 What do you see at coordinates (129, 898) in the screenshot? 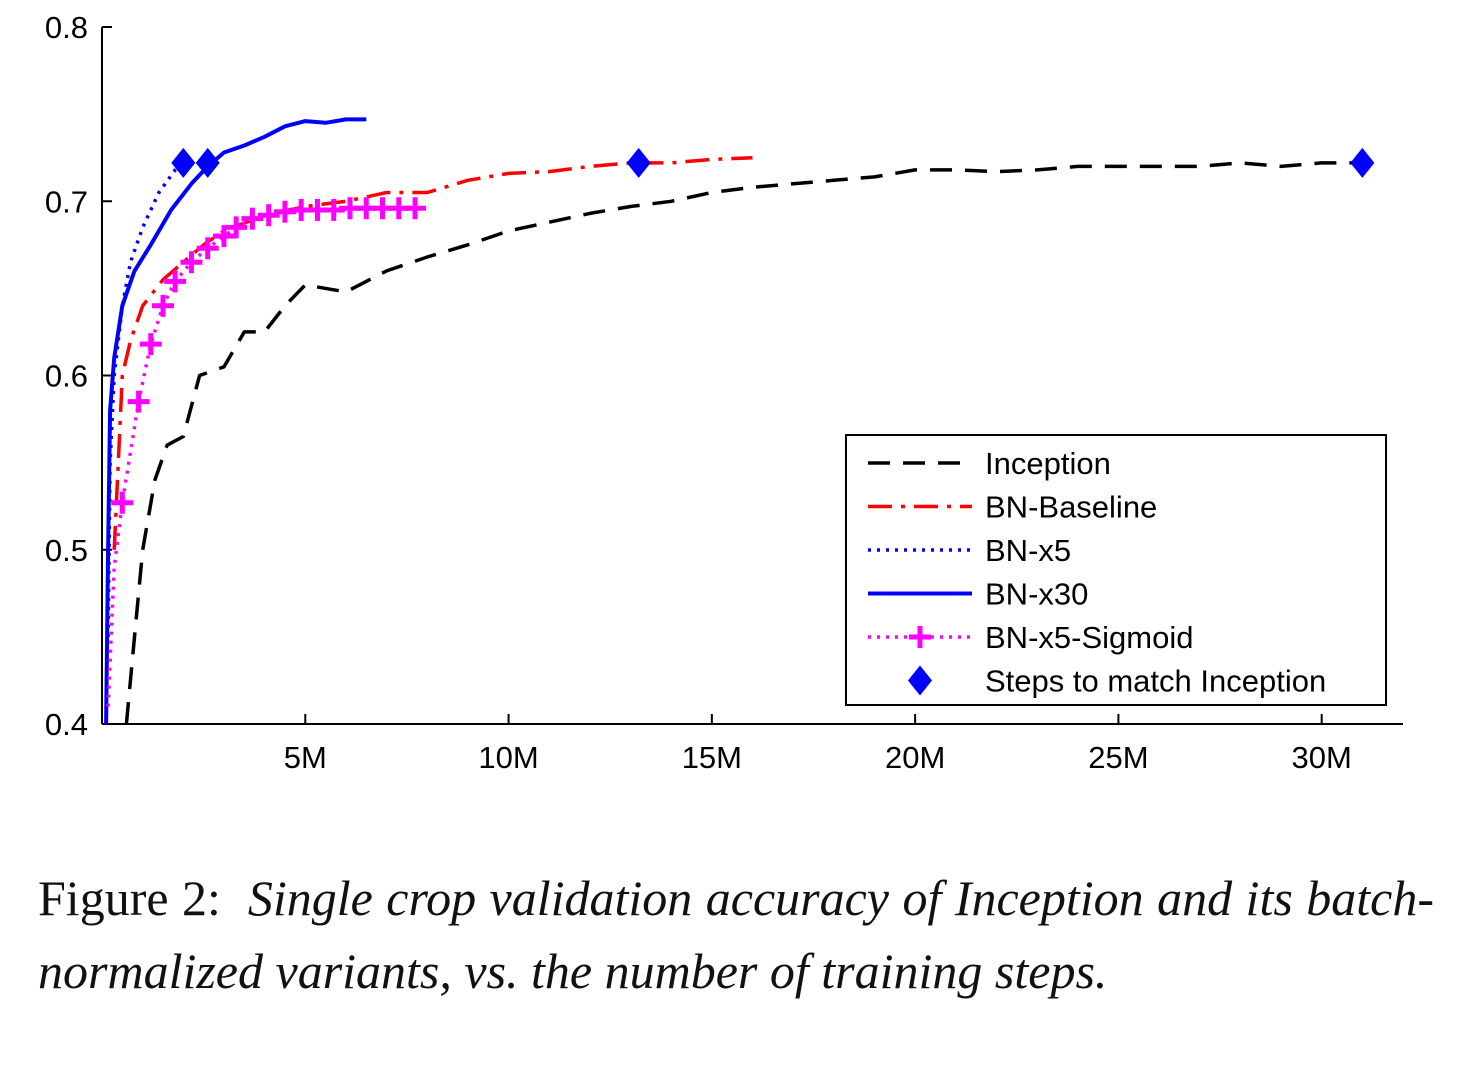
I see `caption-label: Figure 2:` at bounding box center [129, 898].